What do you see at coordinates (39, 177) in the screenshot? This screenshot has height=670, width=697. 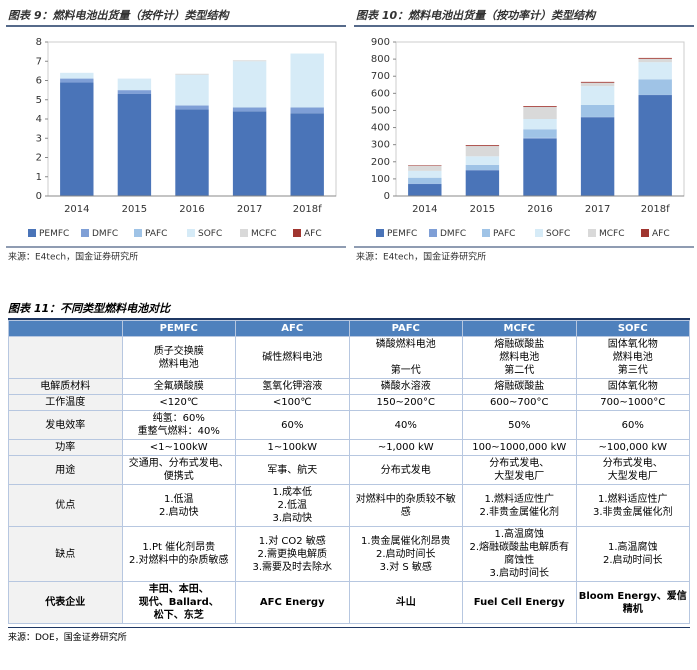 I see `y-tick-label: 1` at bounding box center [39, 177].